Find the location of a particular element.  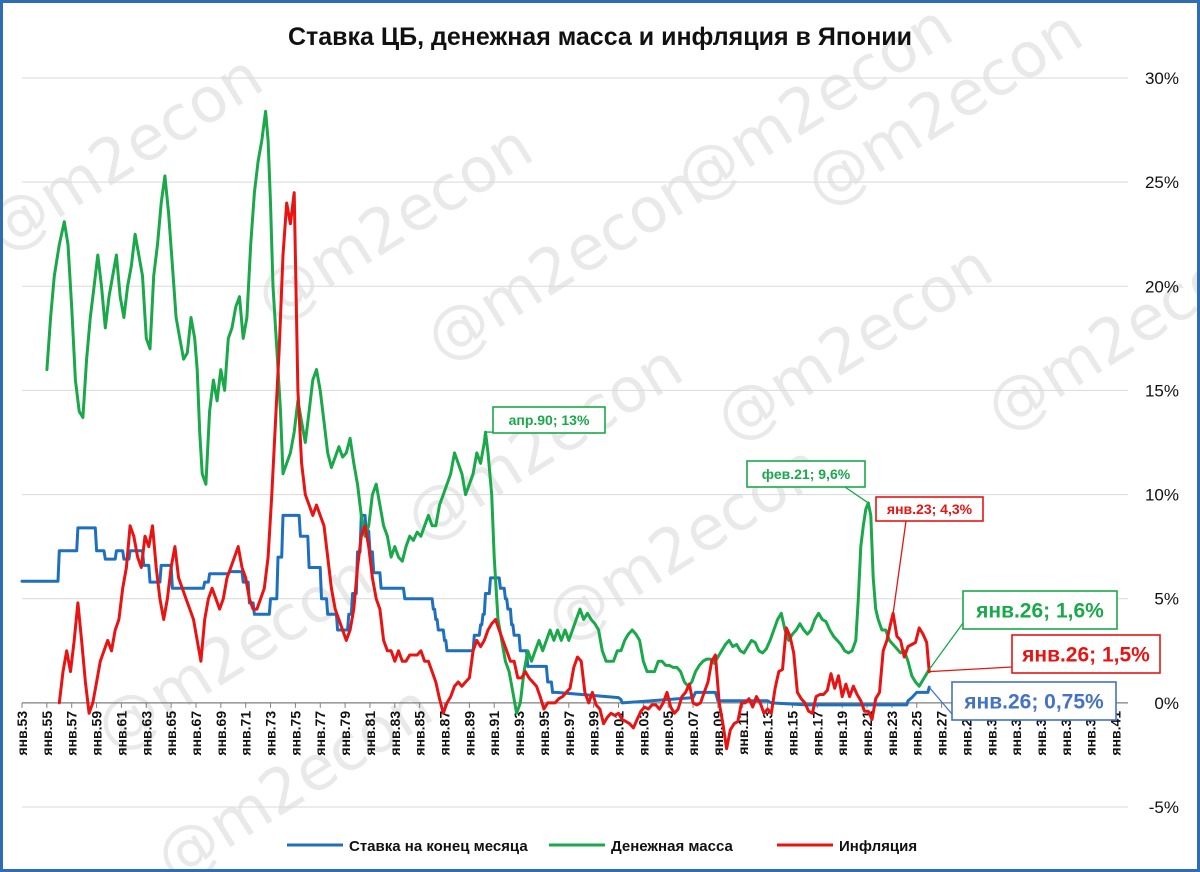

annotation-label: янв.26; 1,6% is located at coordinates (1039, 611).